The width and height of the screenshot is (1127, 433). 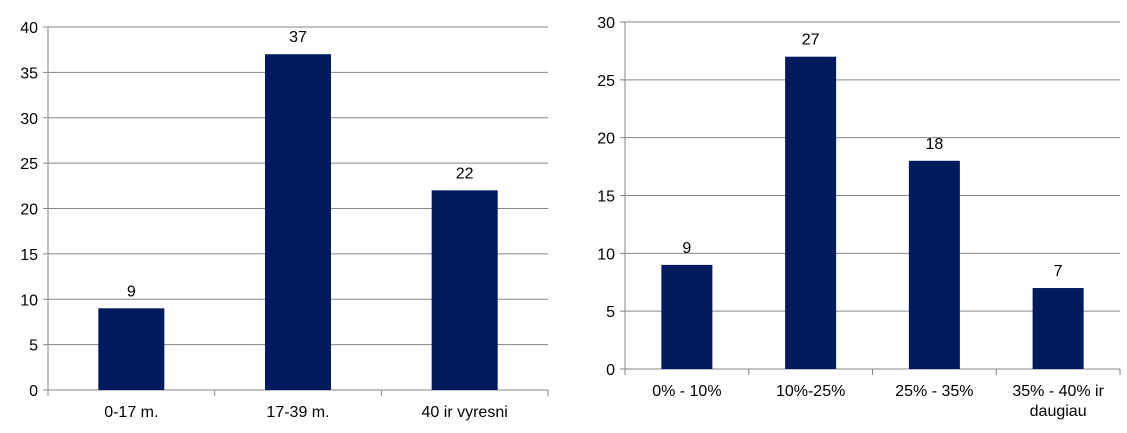 I want to click on category-label: 0% - 10%, so click(x=686, y=391).